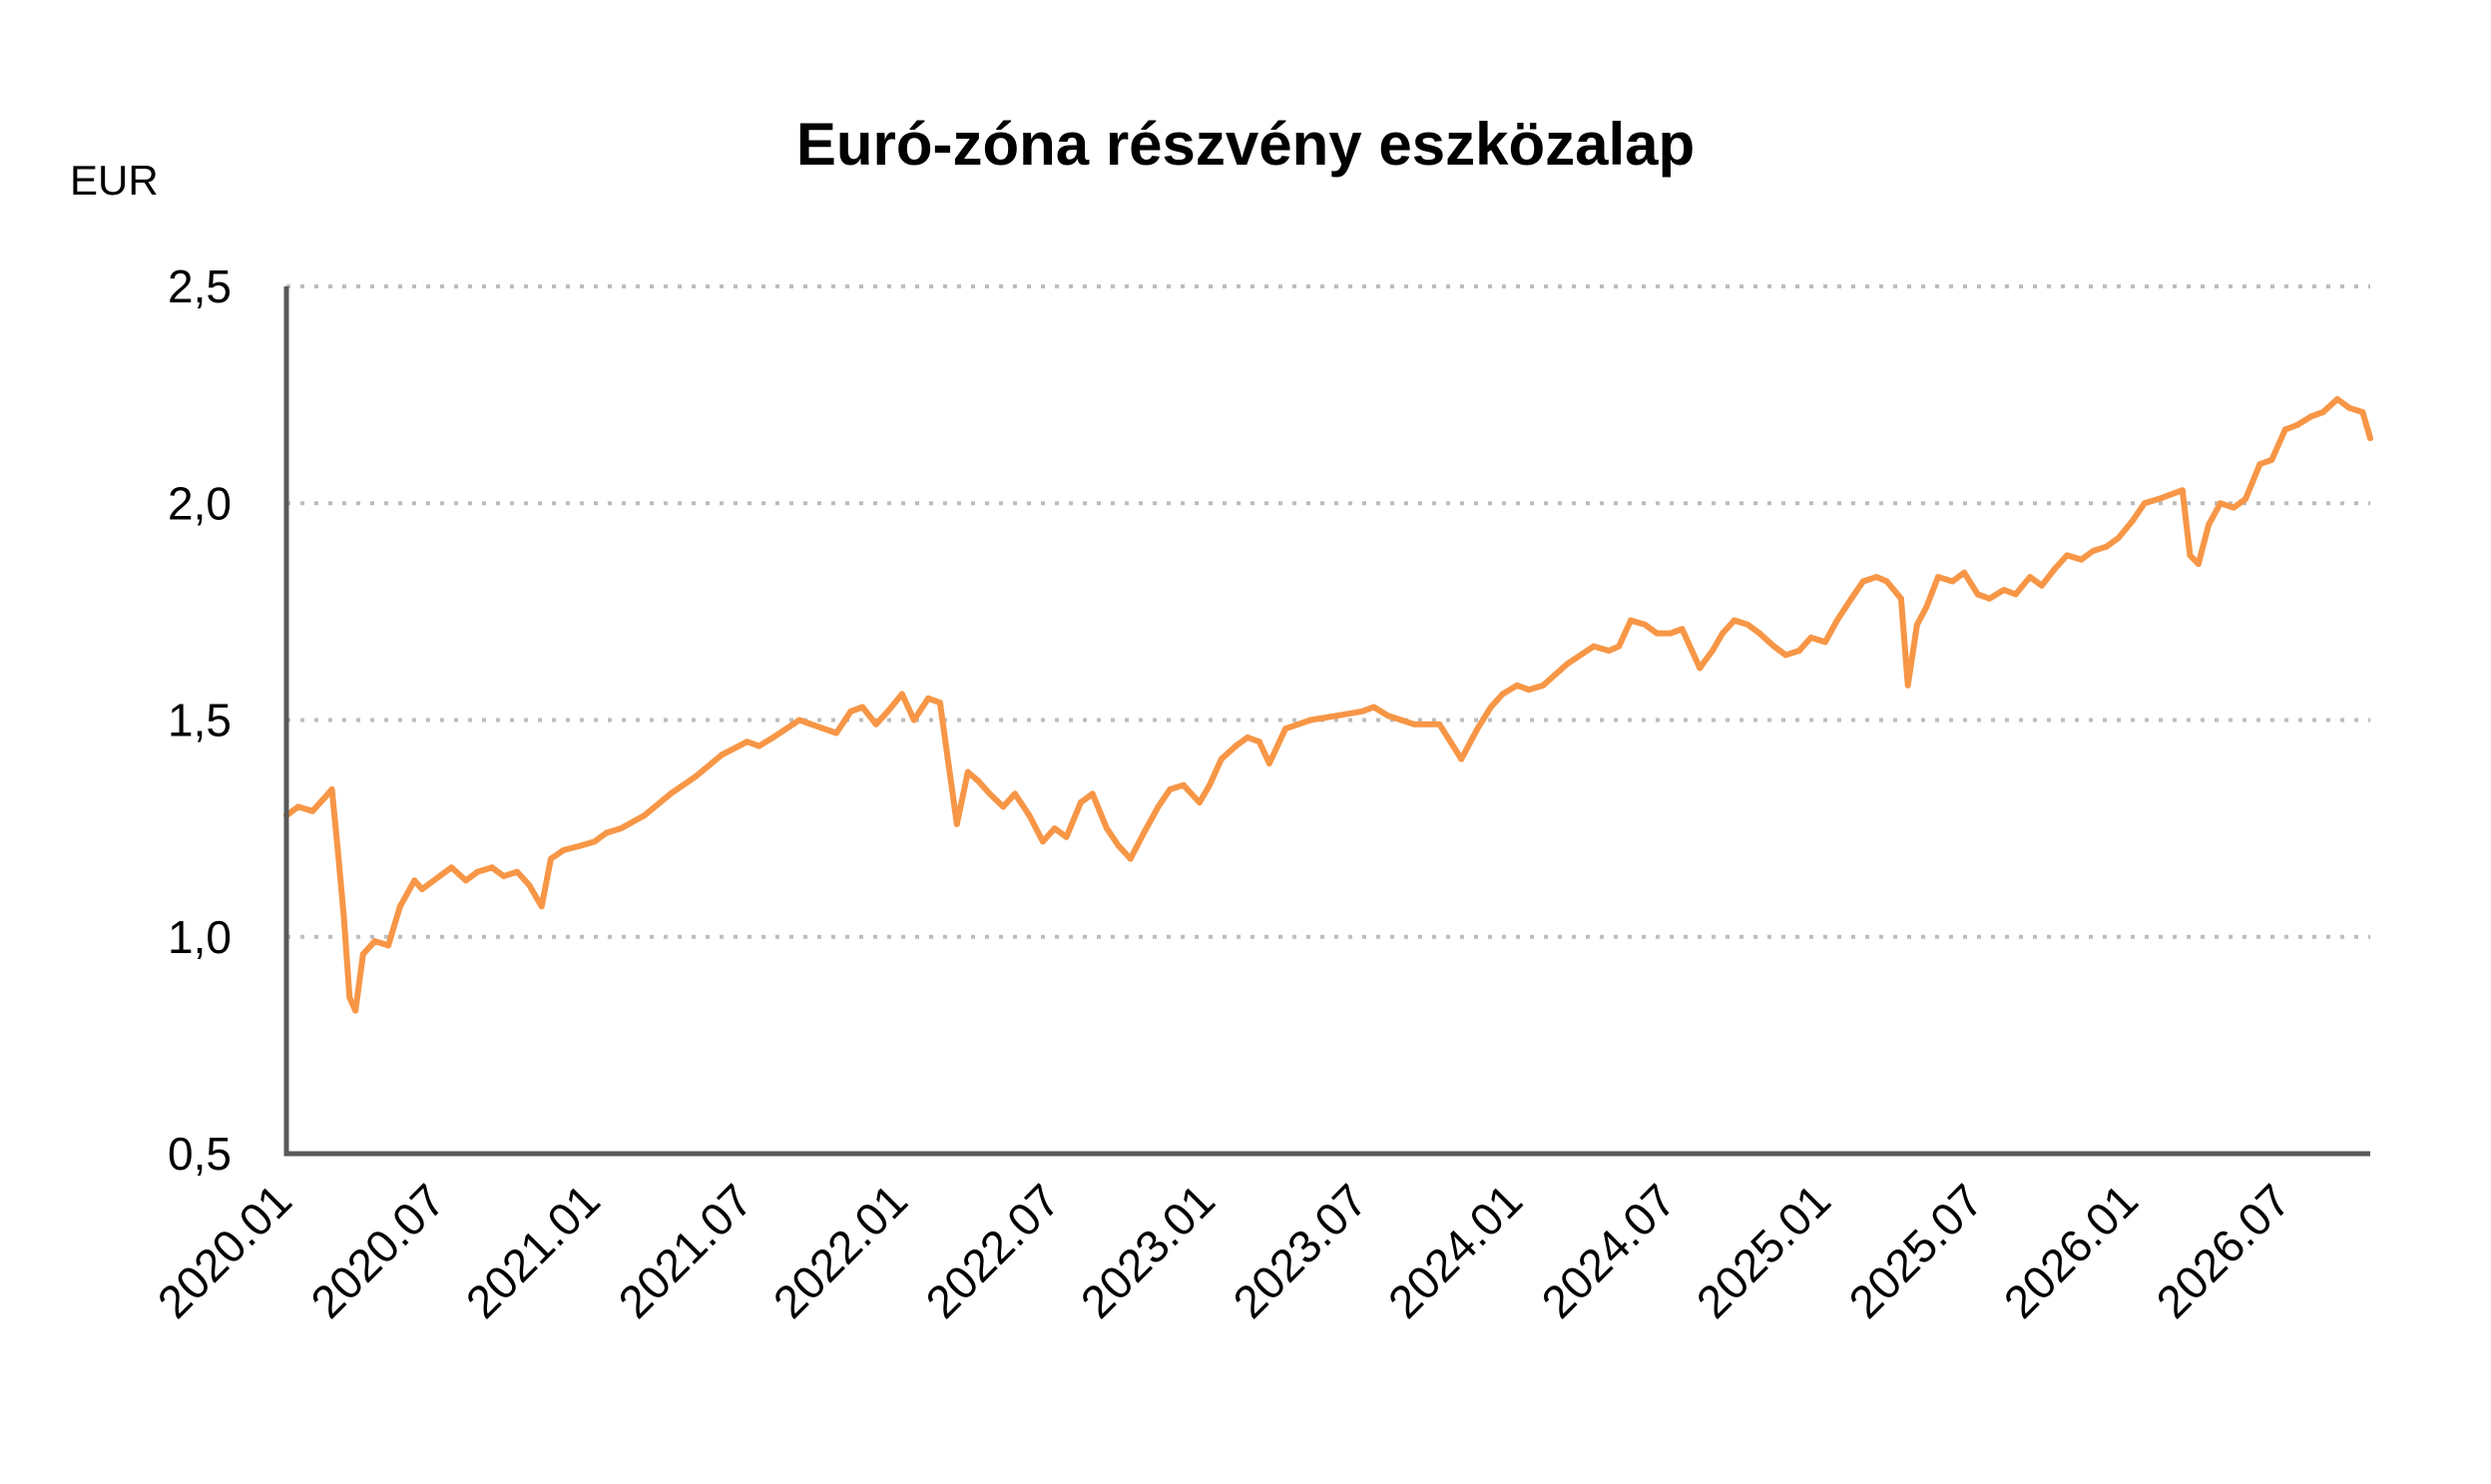  What do you see at coordinates (2222, 1250) in the screenshot?
I see `x-tick-label: 2026.07` at bounding box center [2222, 1250].